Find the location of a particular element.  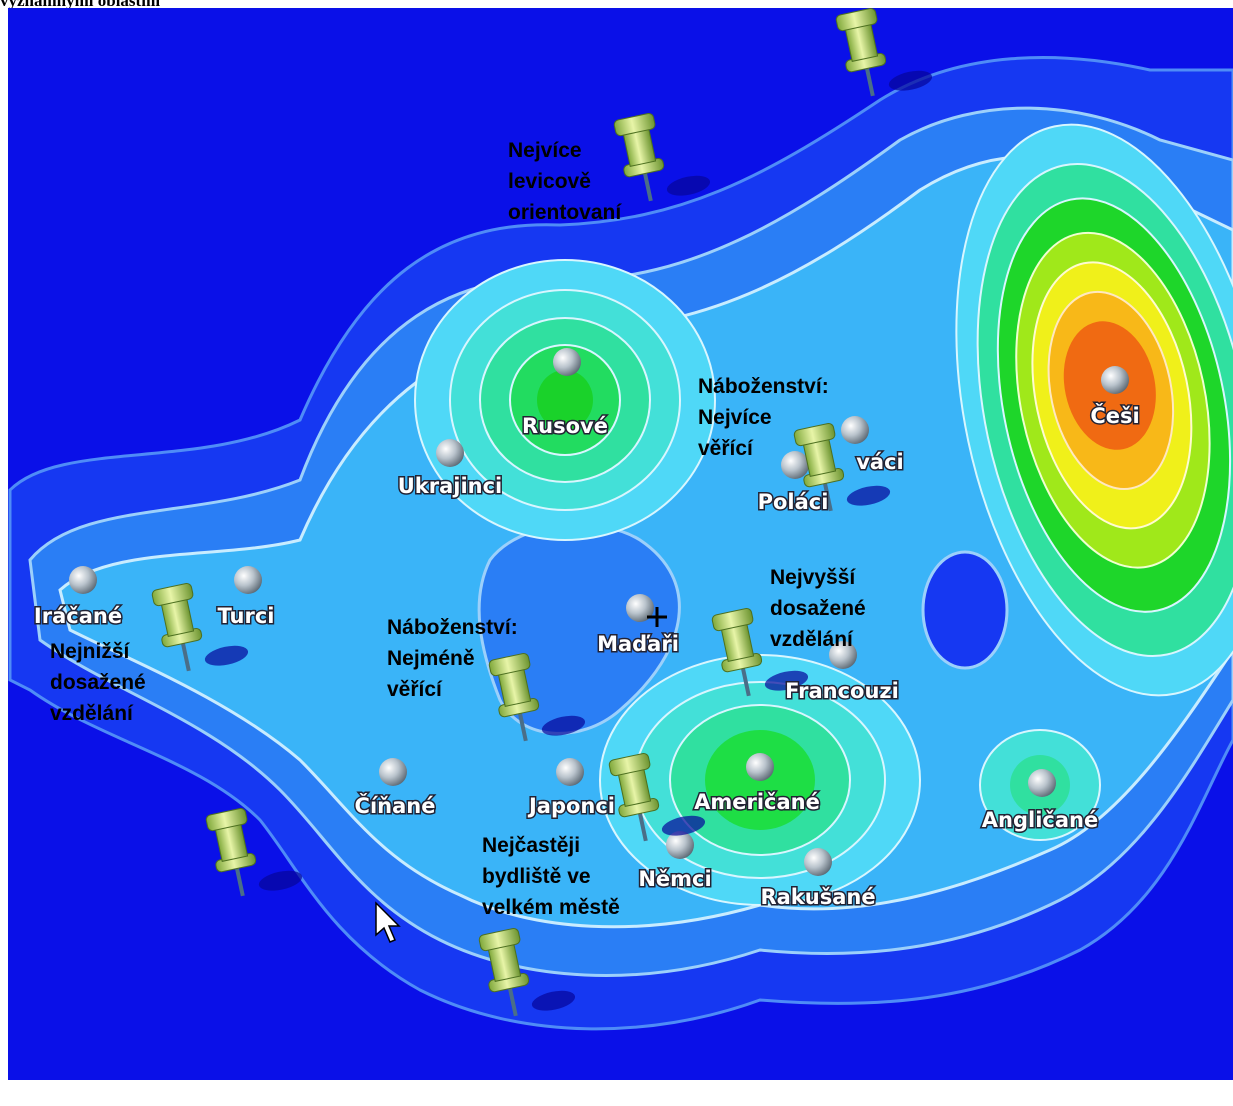

annotation-line: Nejnižší is located at coordinates (90, 651).